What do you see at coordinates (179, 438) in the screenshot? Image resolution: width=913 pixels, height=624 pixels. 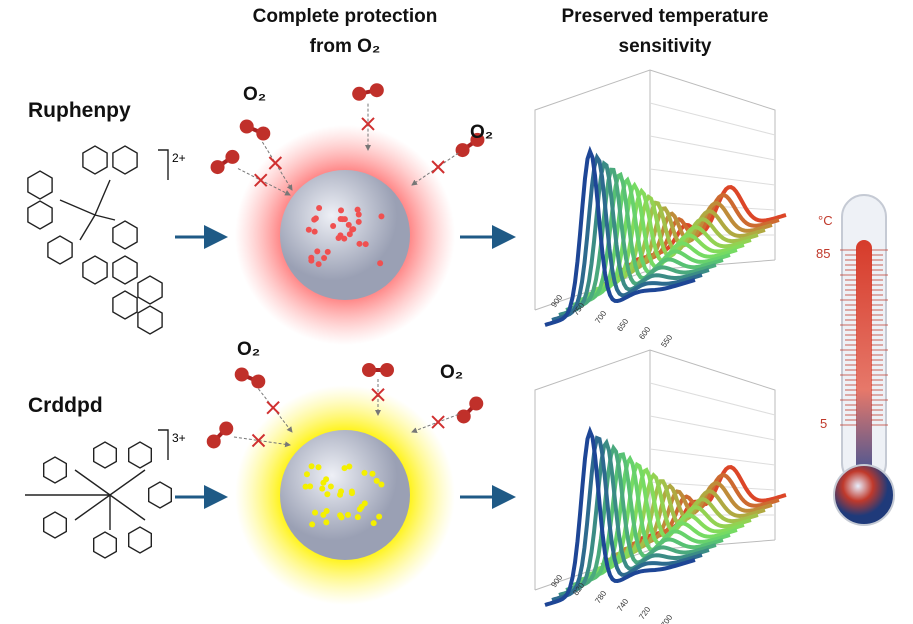 I see `charge: 3+` at bounding box center [179, 438].